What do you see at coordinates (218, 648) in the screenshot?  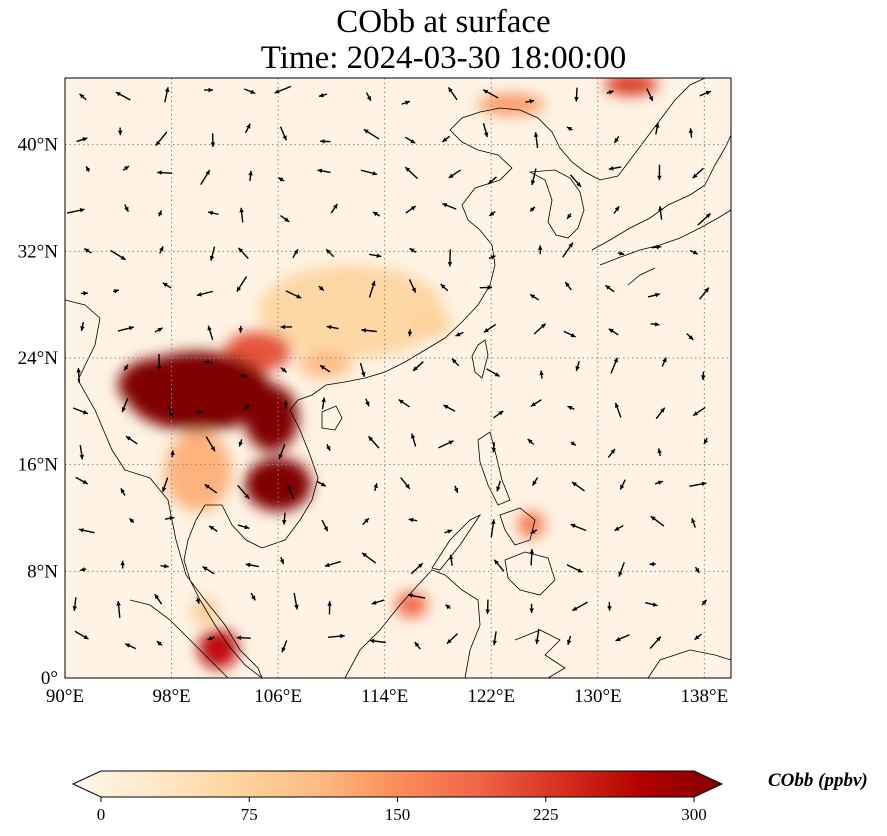 I see `plume-malay-peninsula` at bounding box center [218, 648].